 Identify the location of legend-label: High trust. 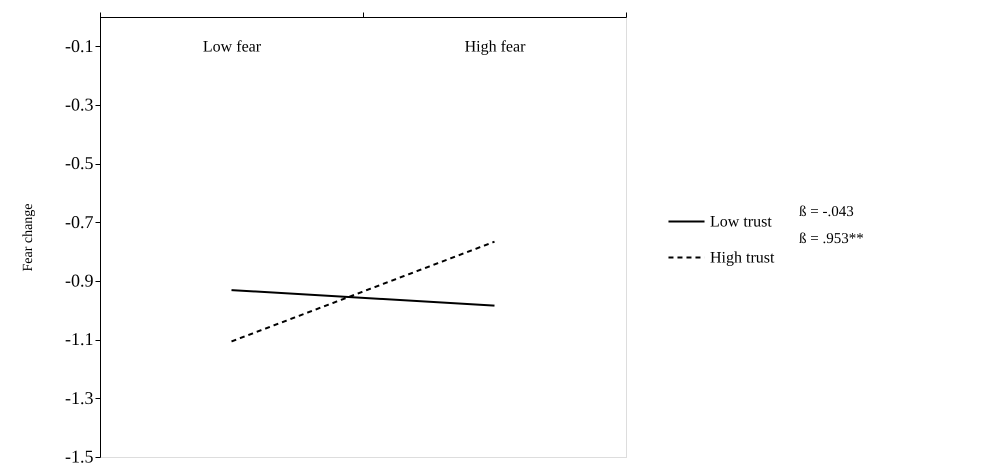
(742, 258).